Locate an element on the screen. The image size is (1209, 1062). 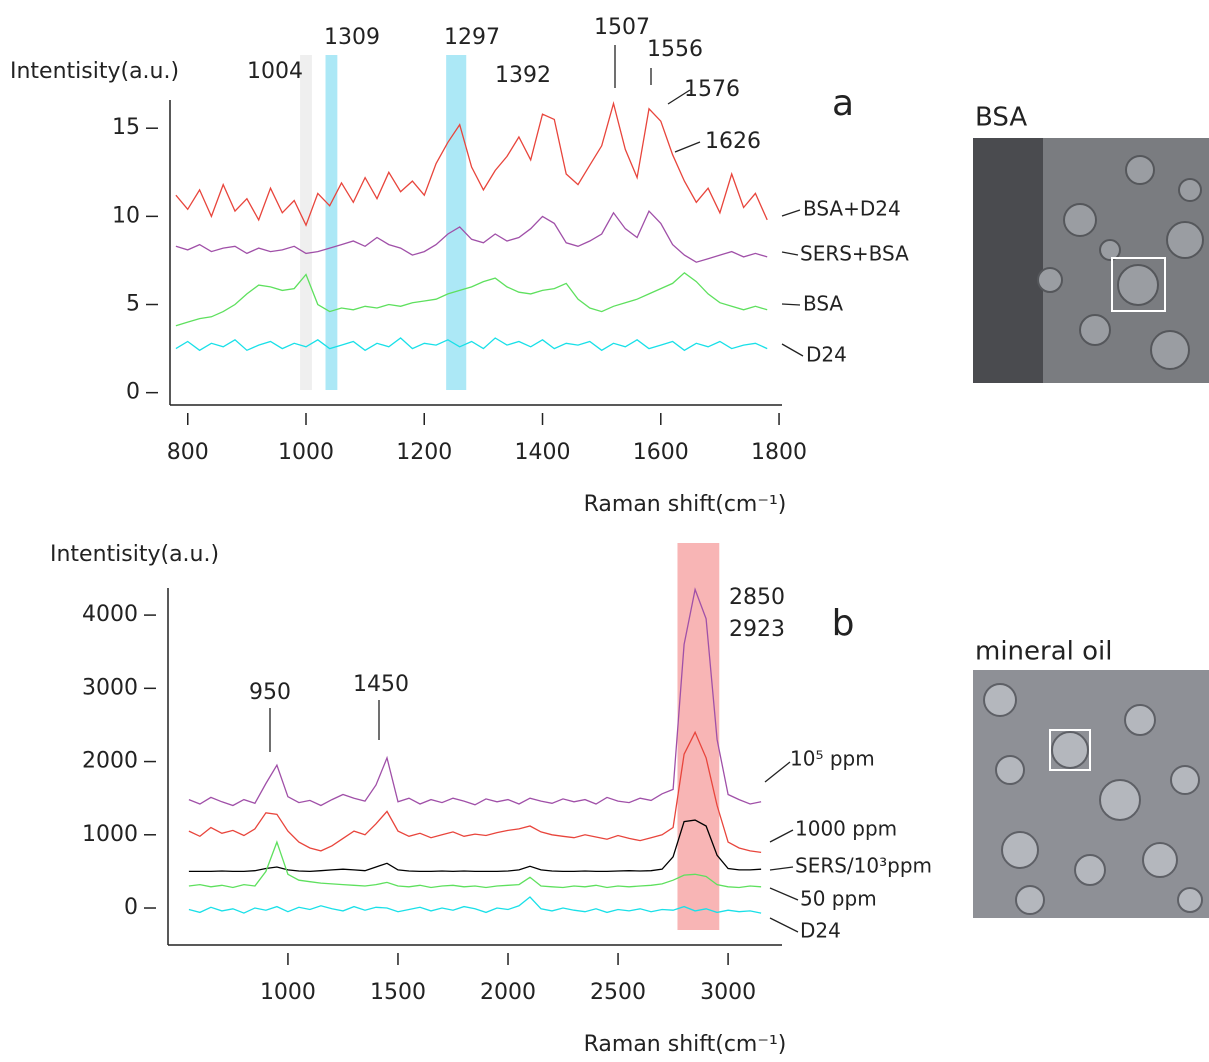
x-tick-label: 2000 is located at coordinates (508, 992).